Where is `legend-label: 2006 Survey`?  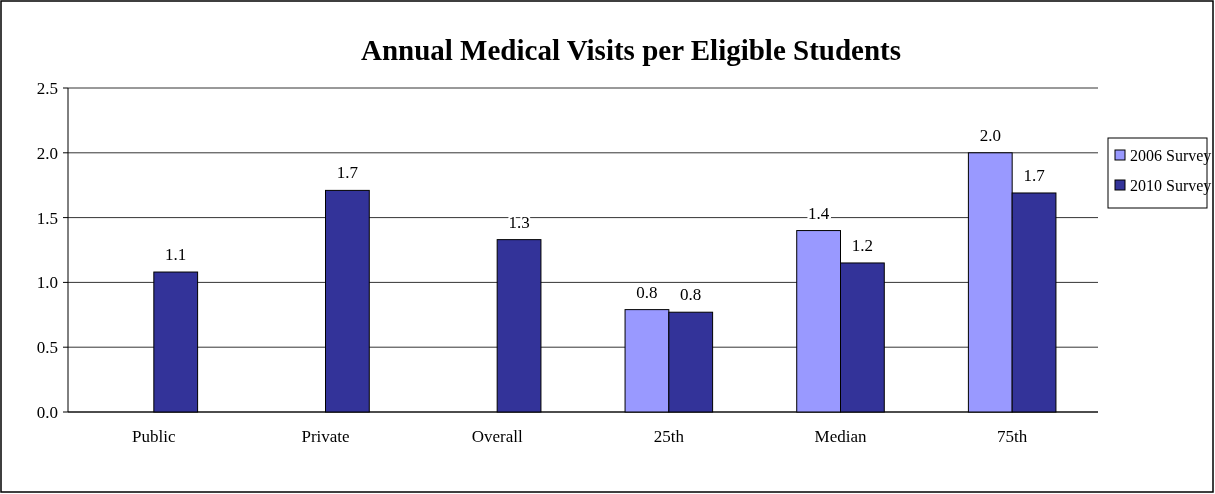 legend-label: 2006 Survey is located at coordinates (1171, 155).